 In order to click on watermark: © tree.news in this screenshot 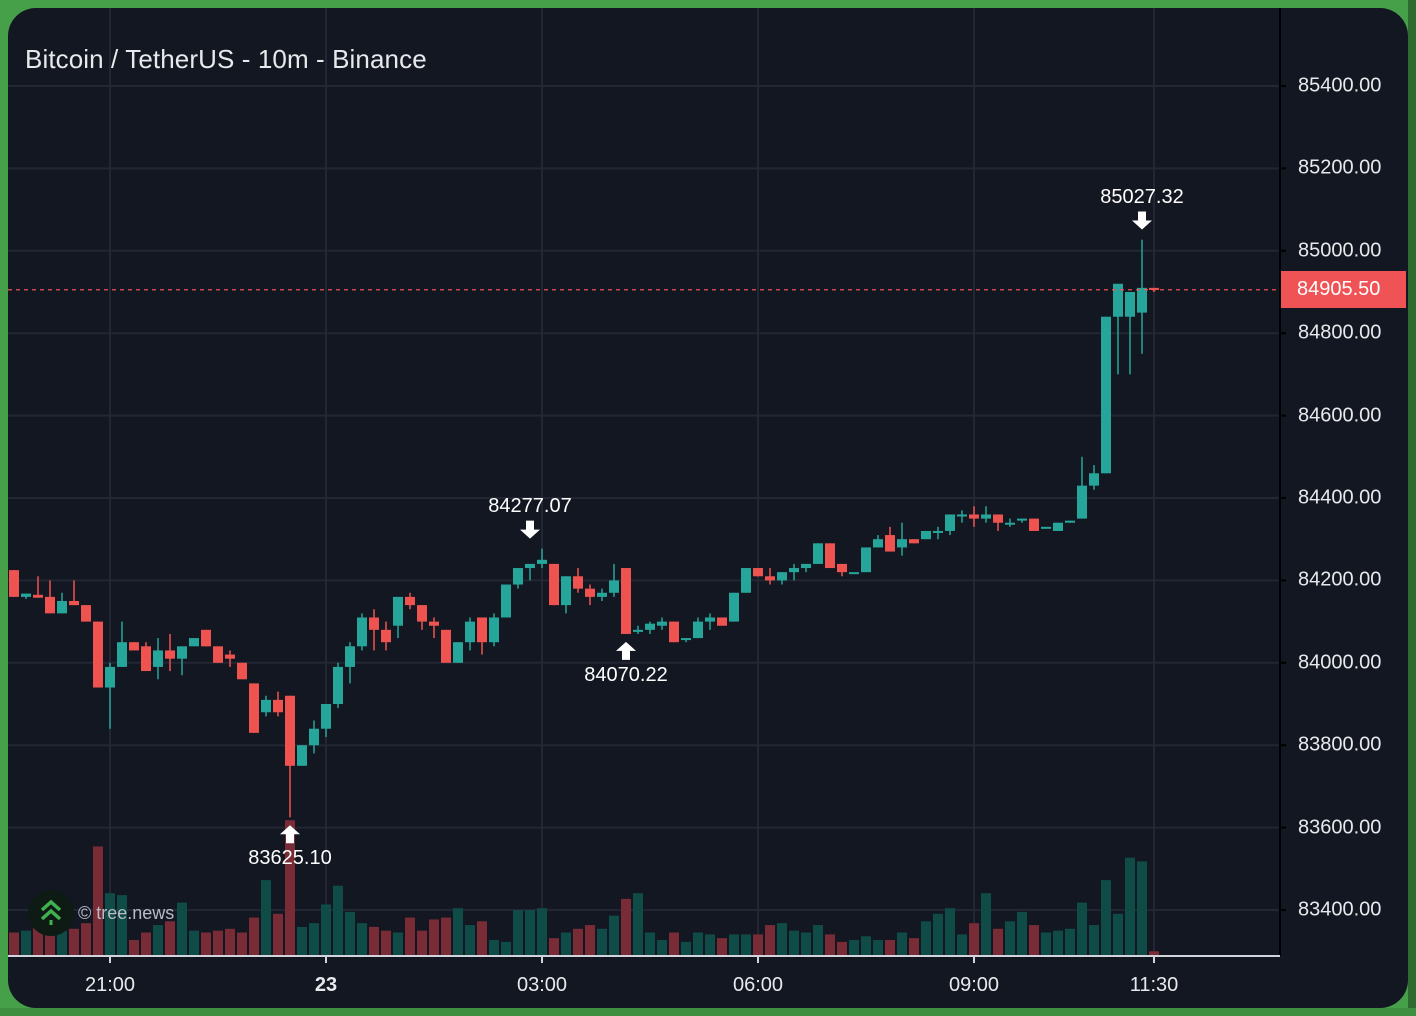, I will do `click(101, 913)`.